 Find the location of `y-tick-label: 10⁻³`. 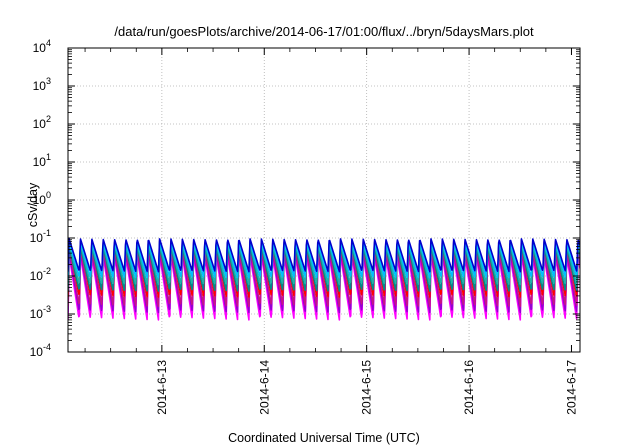

y-tick-label: 10⁻³ is located at coordinates (40, 312).